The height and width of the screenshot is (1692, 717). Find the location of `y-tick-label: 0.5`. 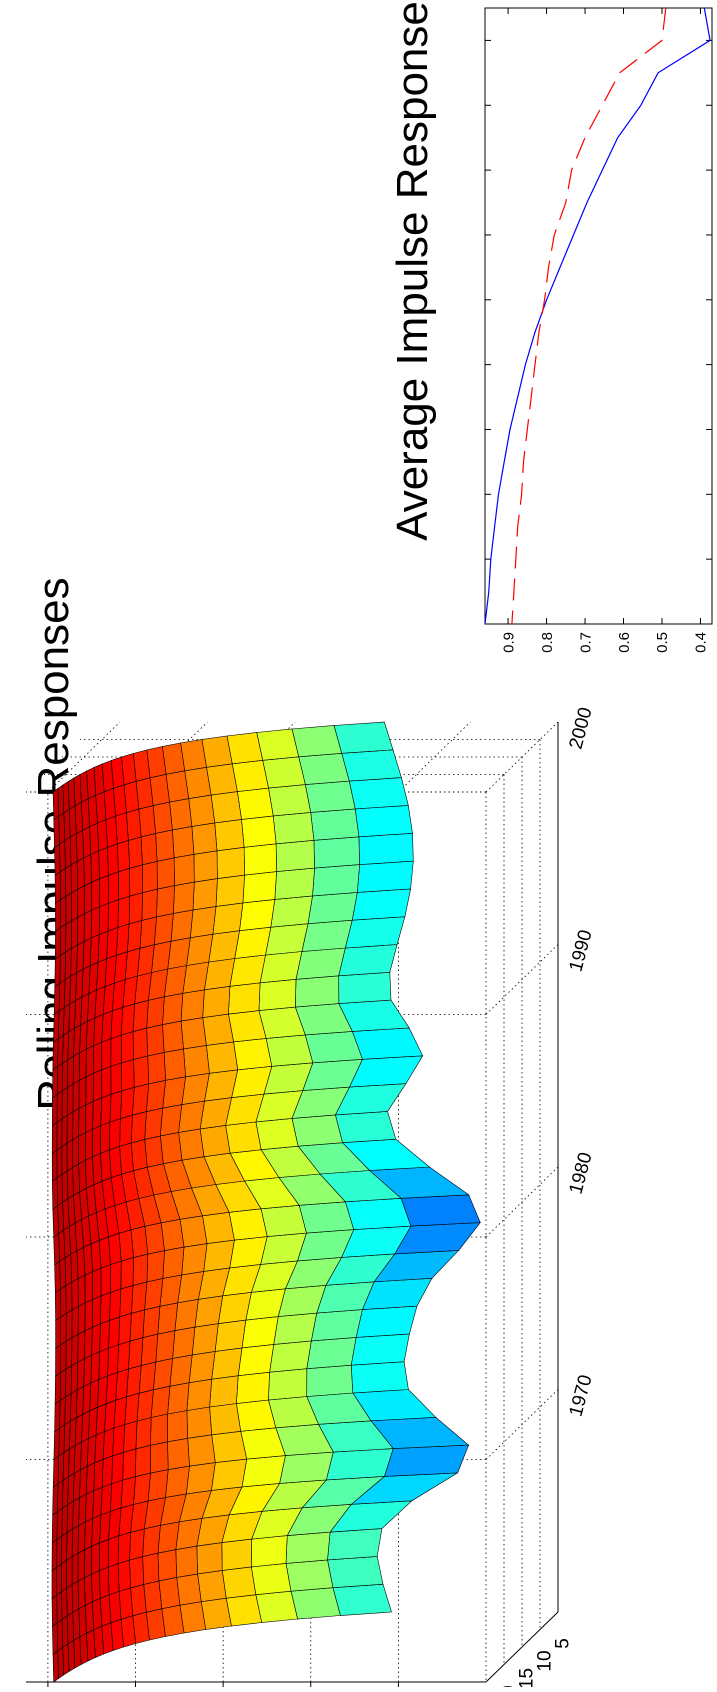

y-tick-label: 0.5 is located at coordinates (662, 642).